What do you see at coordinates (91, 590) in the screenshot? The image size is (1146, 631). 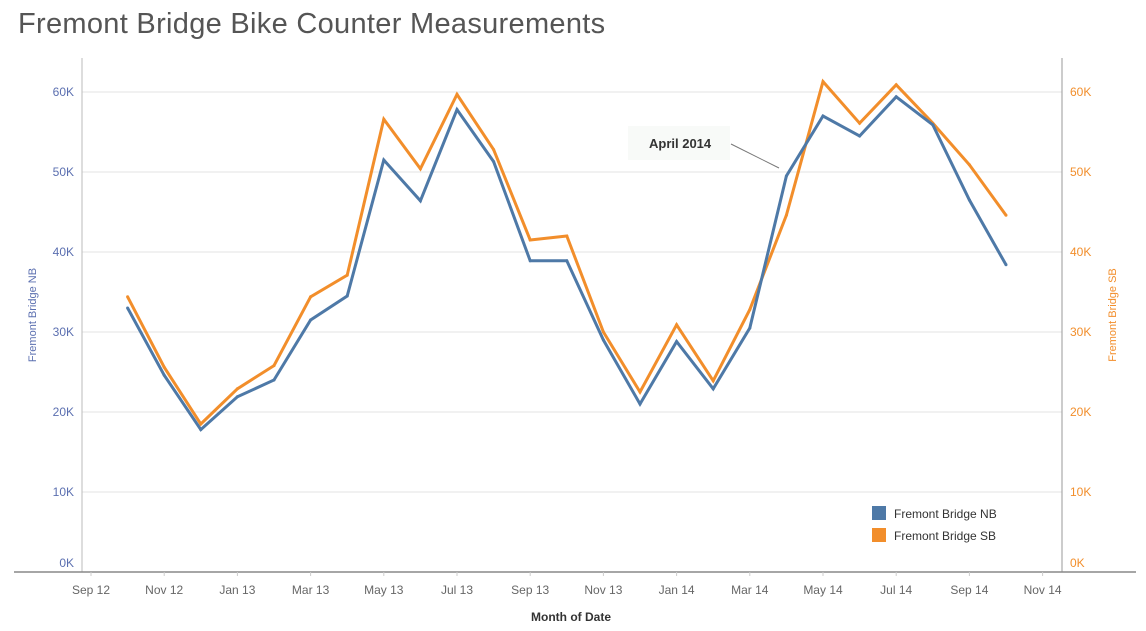 I see `x-tick: Sep 12` at bounding box center [91, 590].